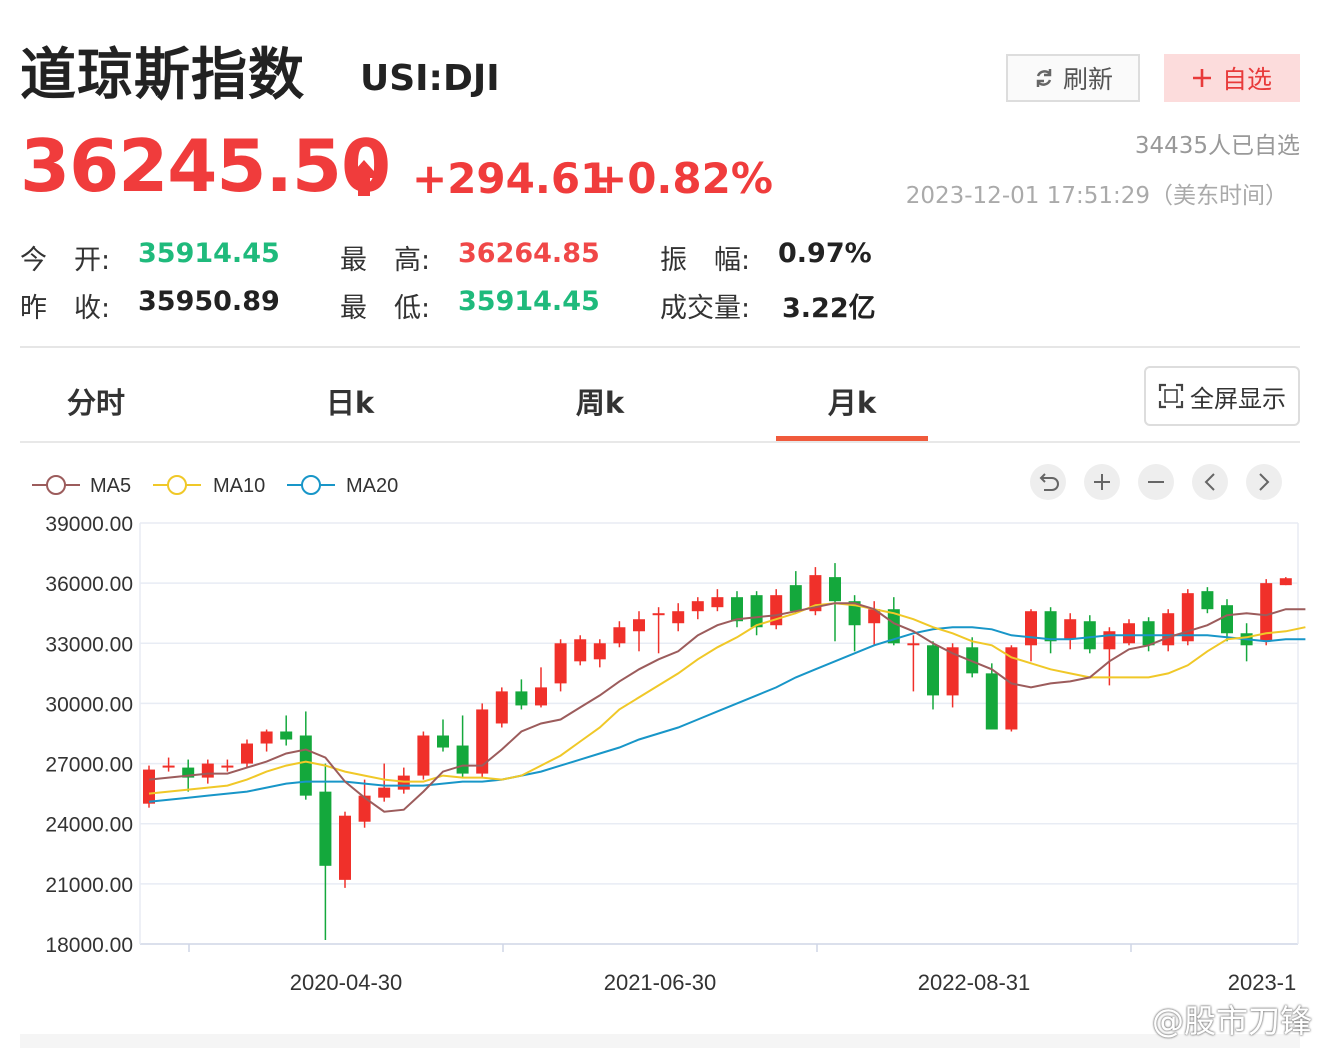 This screenshot has width=1324, height=1048. What do you see at coordinates (1096, 196) in the screenshot?
I see `update-time: 2023-12-01 17:51:29（美东时间）` at bounding box center [1096, 196].